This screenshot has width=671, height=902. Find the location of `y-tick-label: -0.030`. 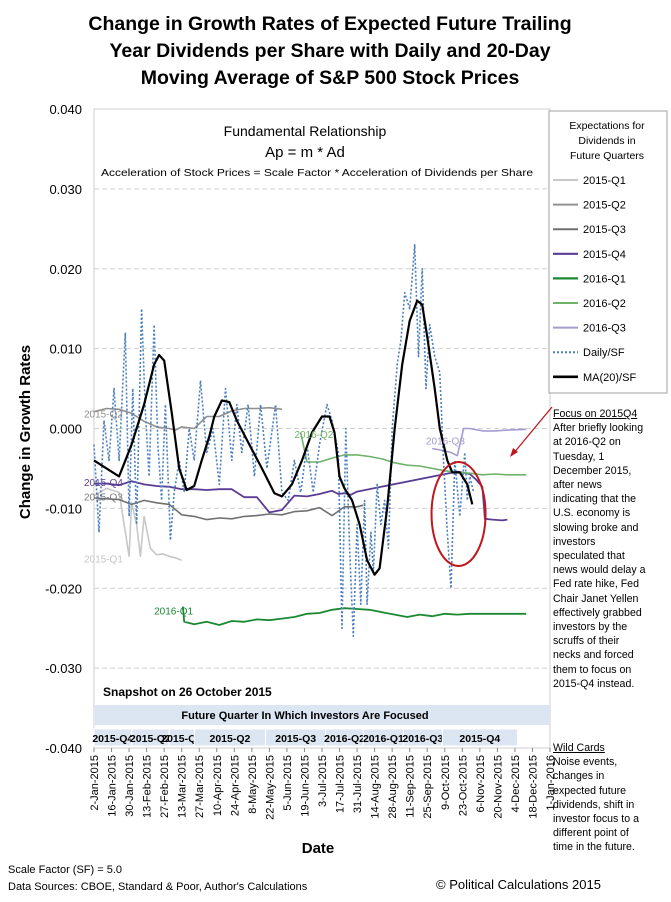

y-tick-label: -0.030 is located at coordinates (63, 668).